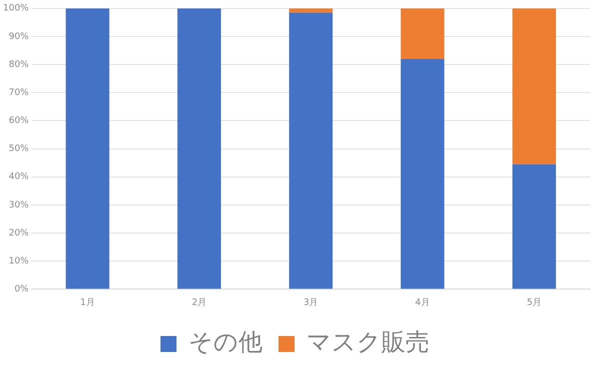  I want to click on x-tick-label: 1月, so click(87, 303).